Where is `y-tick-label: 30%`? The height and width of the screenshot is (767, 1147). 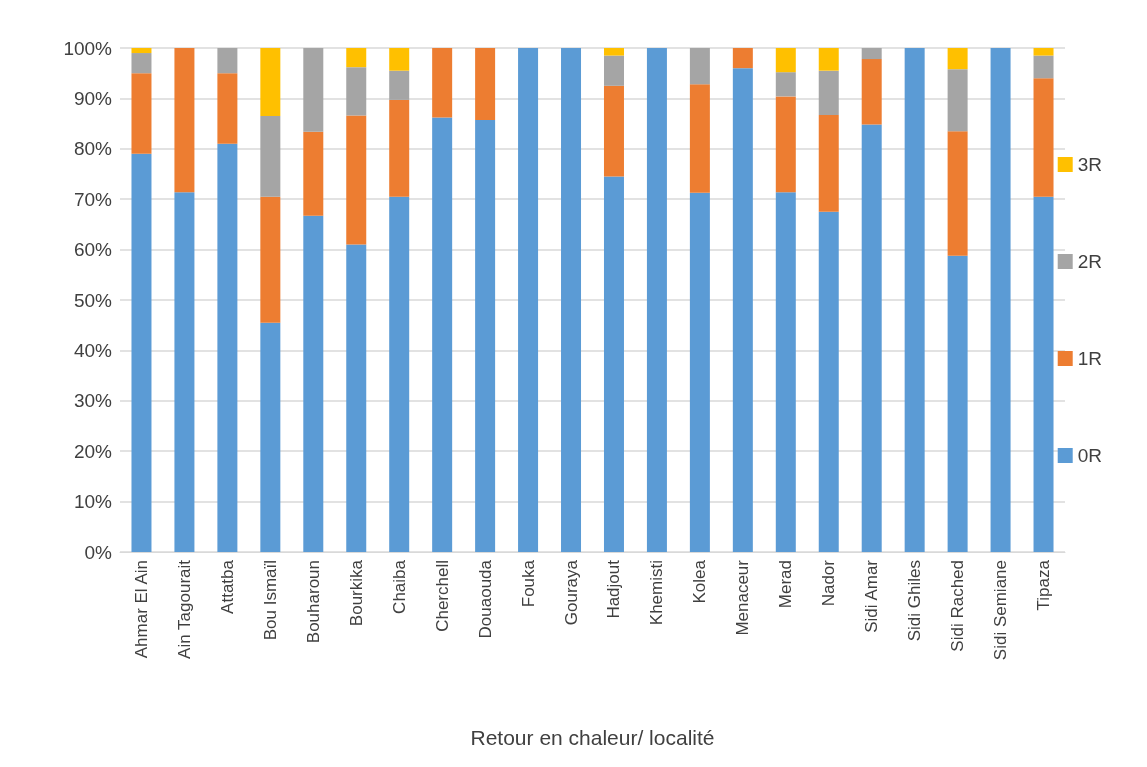
y-tick-label: 30% is located at coordinates (93, 401).